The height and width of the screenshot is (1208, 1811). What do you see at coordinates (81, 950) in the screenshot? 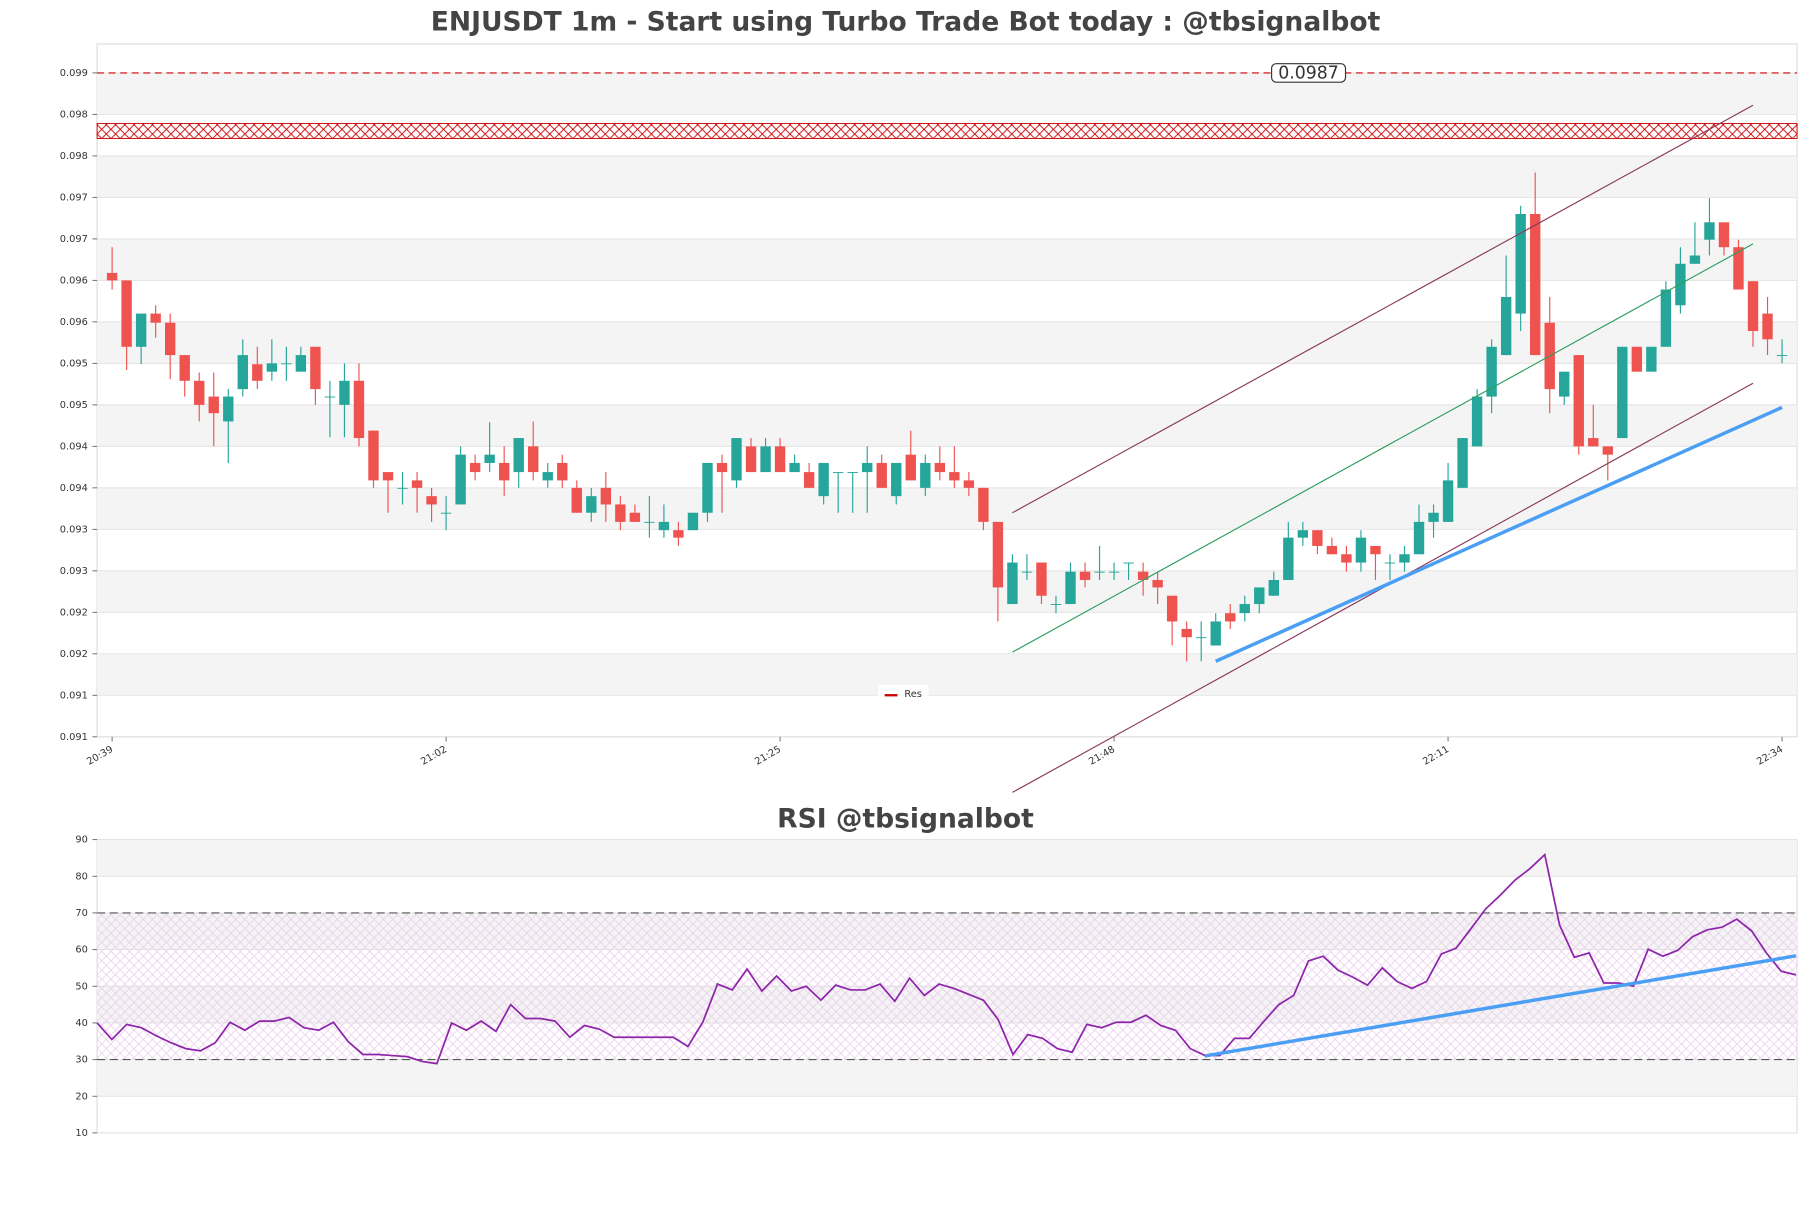
I see `y-tick-label: 60` at bounding box center [81, 950].